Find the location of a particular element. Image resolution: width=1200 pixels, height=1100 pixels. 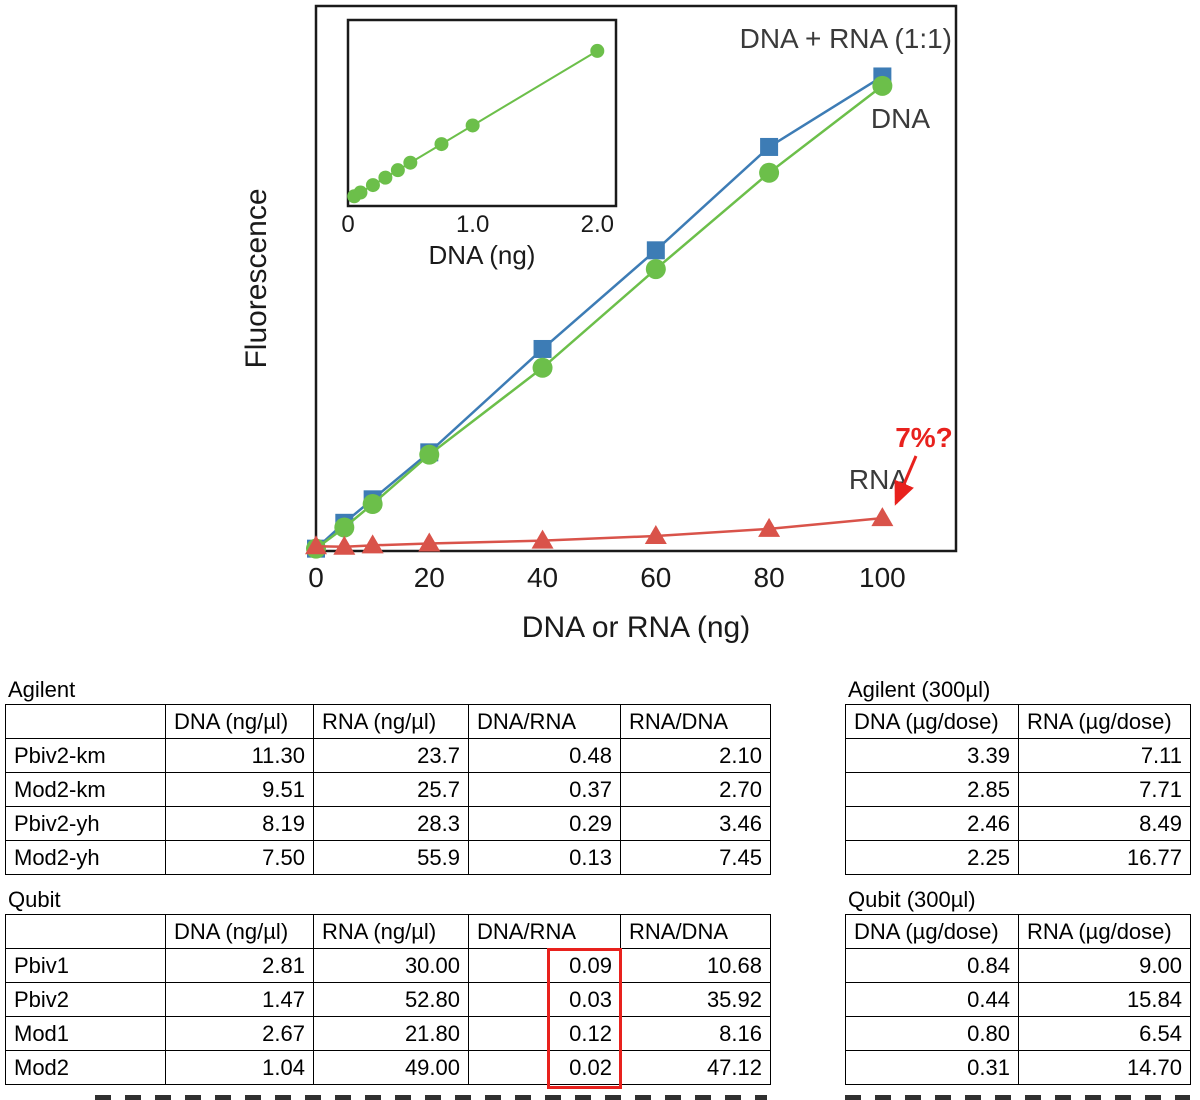

value-cell: 2.85 is located at coordinates (932, 789).